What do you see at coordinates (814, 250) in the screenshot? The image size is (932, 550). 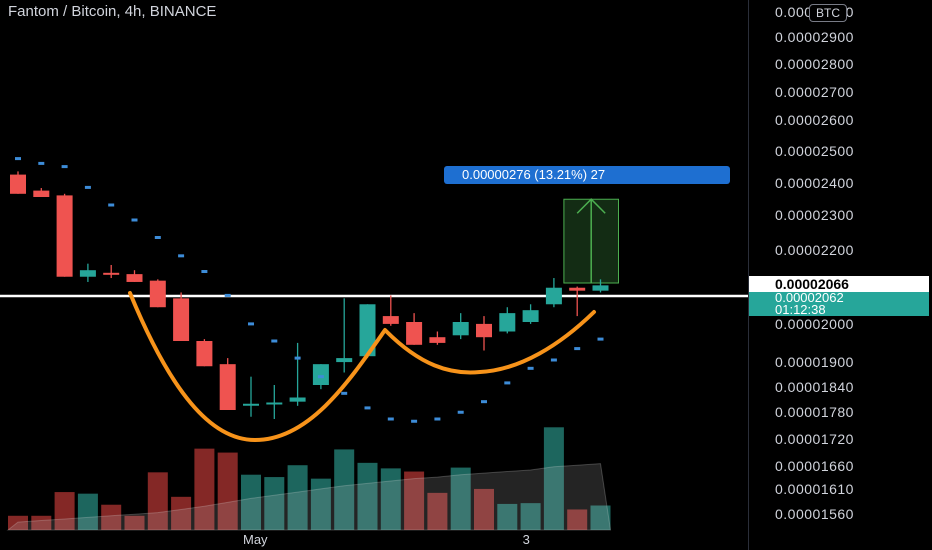 I see `price-tick-label: 0.00002200` at bounding box center [814, 250].